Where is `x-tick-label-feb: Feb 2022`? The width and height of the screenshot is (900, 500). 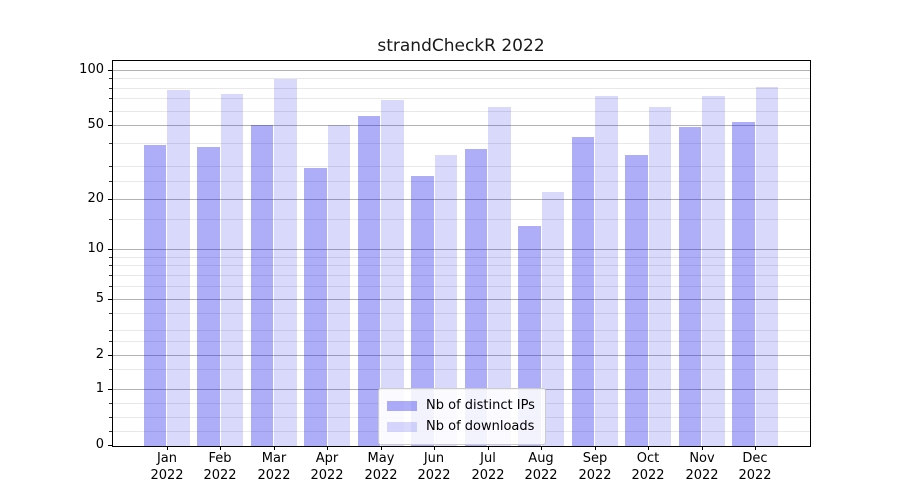 x-tick-label-feb: Feb 2022 is located at coordinates (220, 467).